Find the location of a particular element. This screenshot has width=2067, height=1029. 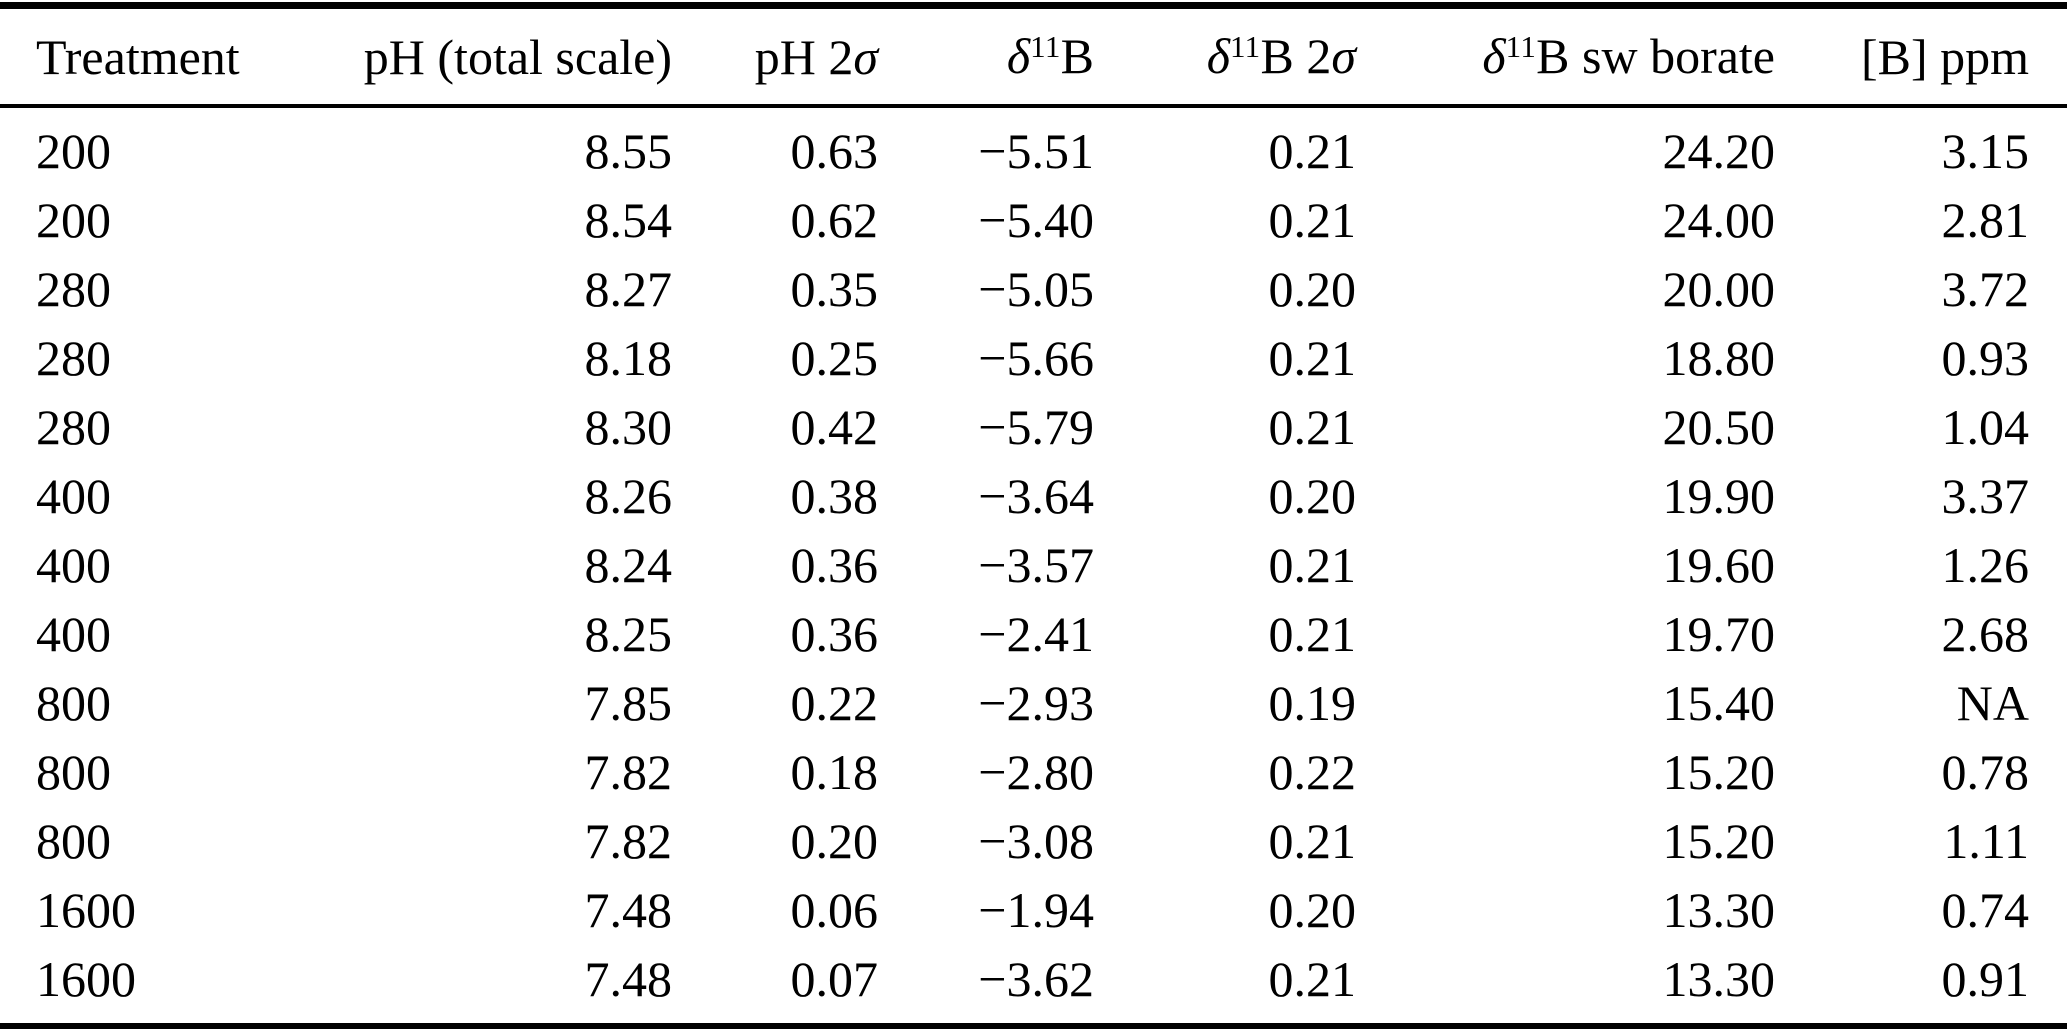

table-row: 1600 7.48 0.06 −1.94 0.20 13.30 0.74 is located at coordinates (1033, 909).